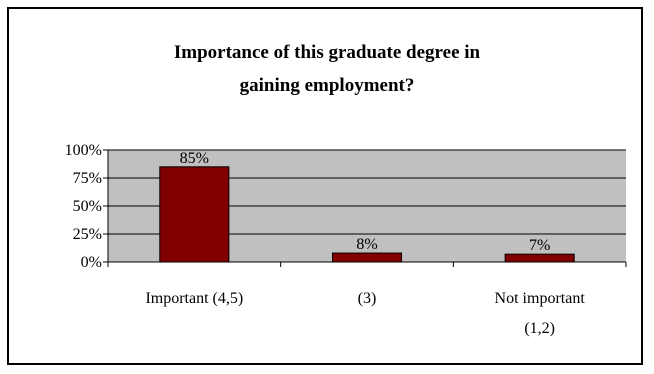 This screenshot has height=374, width=654. Describe the element at coordinates (87, 206) in the screenshot. I see `y-tick-label: 50%` at that location.